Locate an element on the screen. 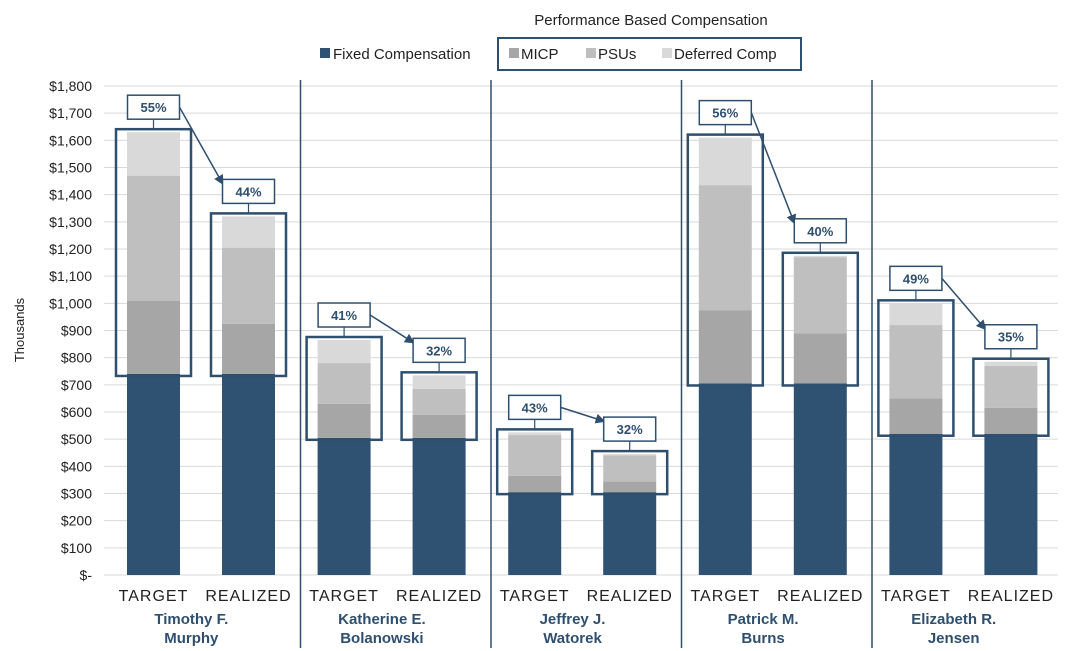 The height and width of the screenshot is (651, 1065). y-axis-label: Thousands is located at coordinates (19, 329).